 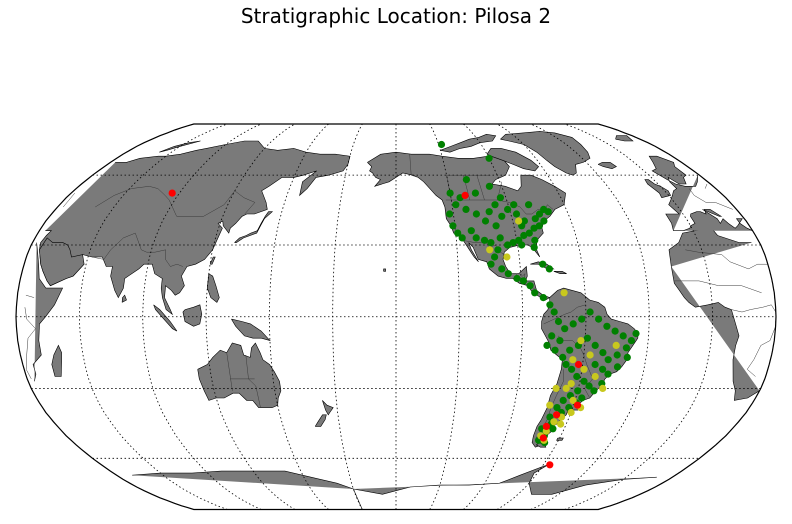 What do you see at coordinates (180, 146) in the screenshot?
I see `landmass-novaya-zemlya` at bounding box center [180, 146].